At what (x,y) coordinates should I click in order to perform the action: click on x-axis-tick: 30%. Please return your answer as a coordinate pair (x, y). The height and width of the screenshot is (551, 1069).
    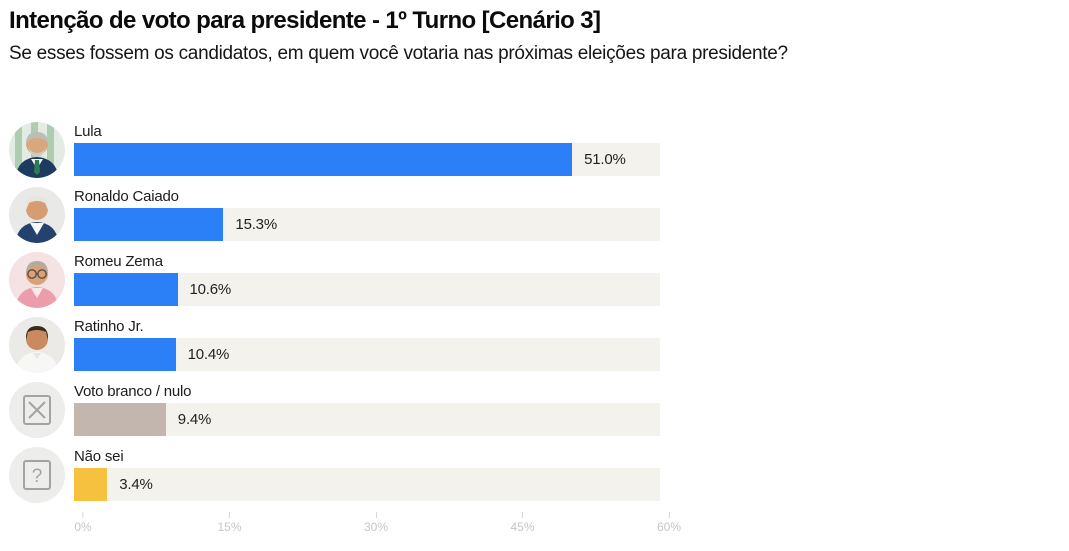
    Looking at the image, I should click on (376, 523).